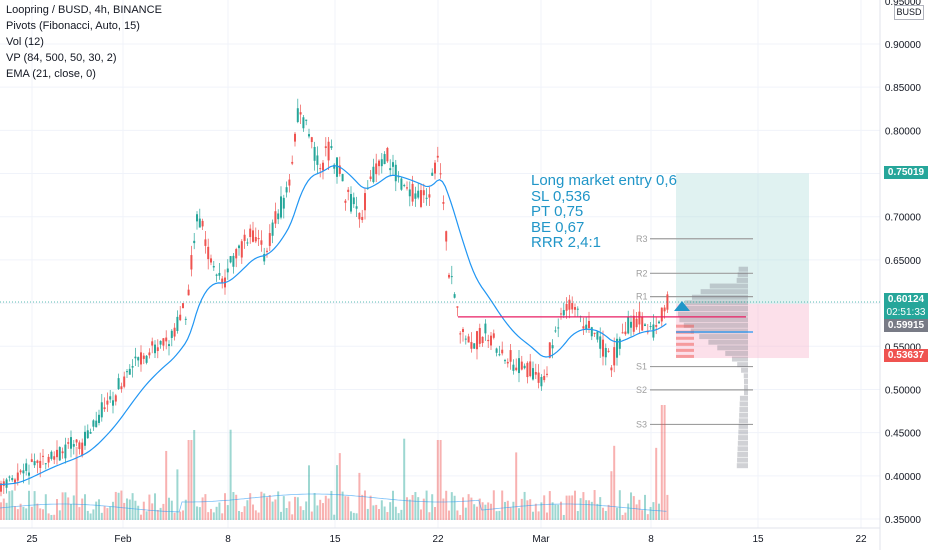 This screenshot has height=550, width=932. Describe the element at coordinates (903, 520) in the screenshot. I see `y-tick-label: 0.35000` at that location.